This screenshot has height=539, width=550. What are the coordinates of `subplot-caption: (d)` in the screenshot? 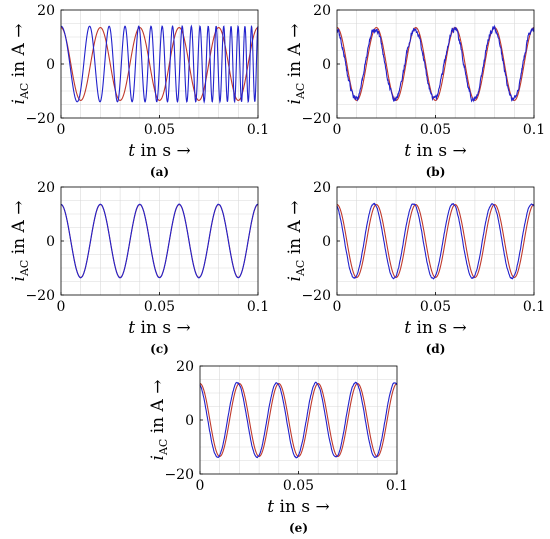 It's located at (436, 349).